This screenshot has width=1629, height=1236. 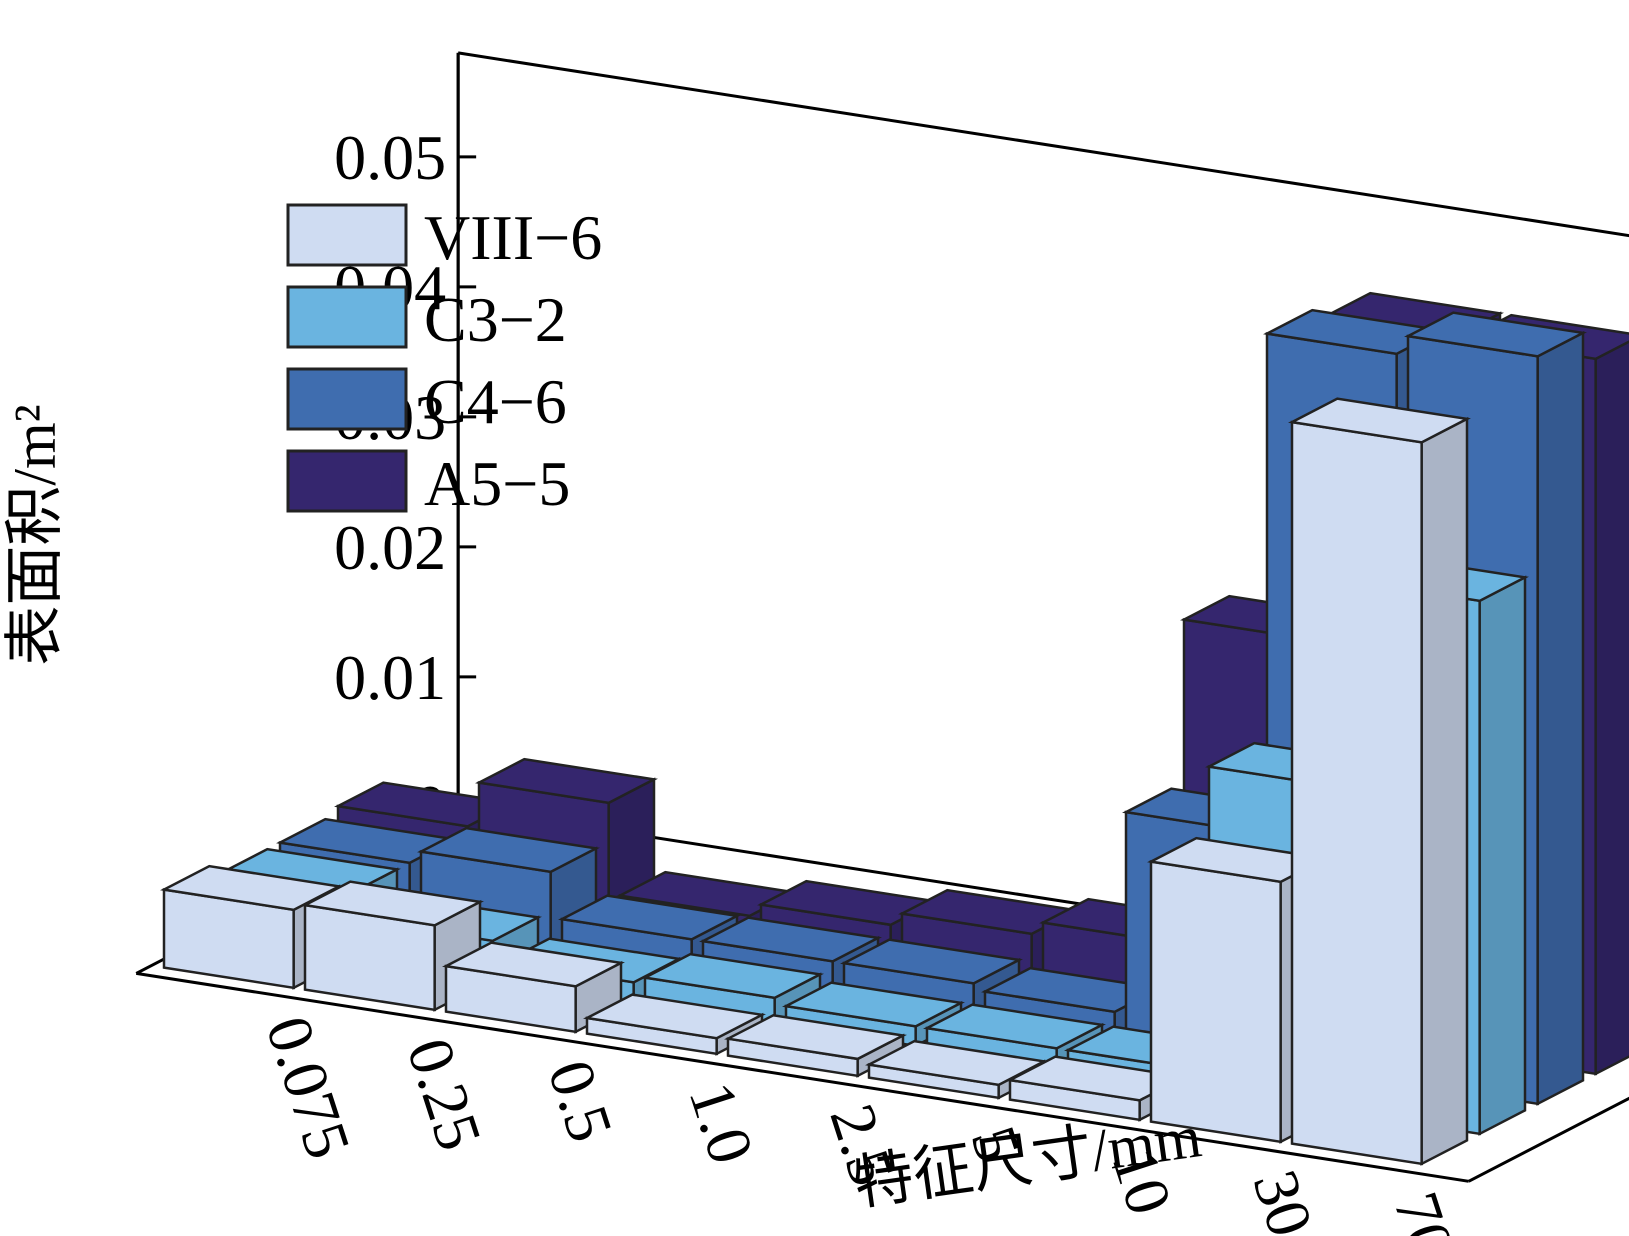 What do you see at coordinates (580, 1101) in the screenshot?
I see `x-tick-label: 0.5` at bounding box center [580, 1101].